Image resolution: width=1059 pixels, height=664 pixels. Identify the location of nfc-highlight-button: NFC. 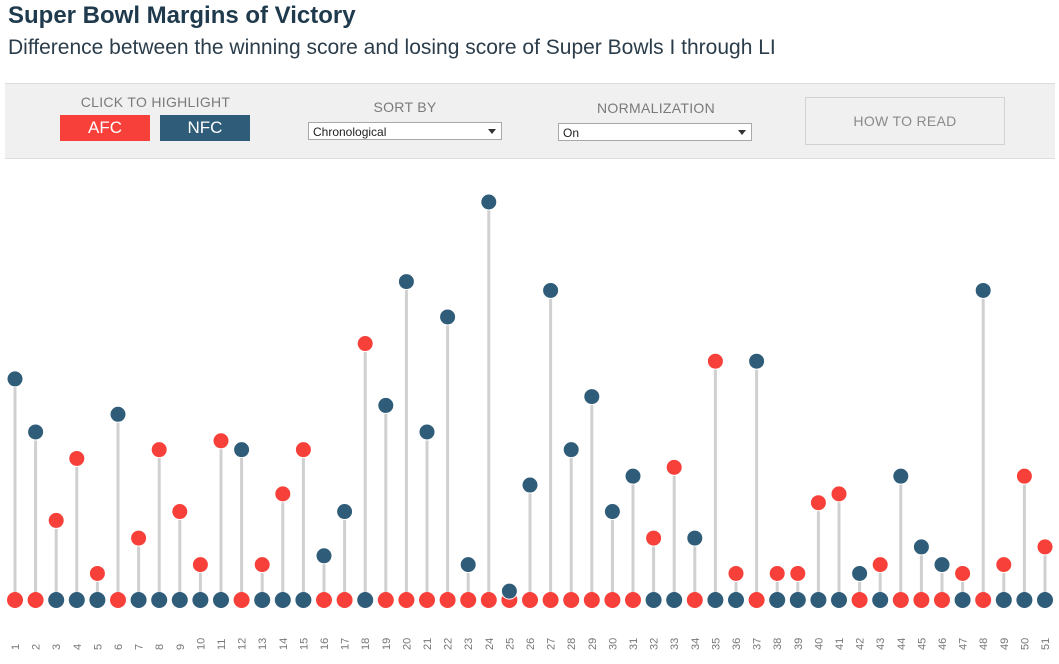
(205, 128).